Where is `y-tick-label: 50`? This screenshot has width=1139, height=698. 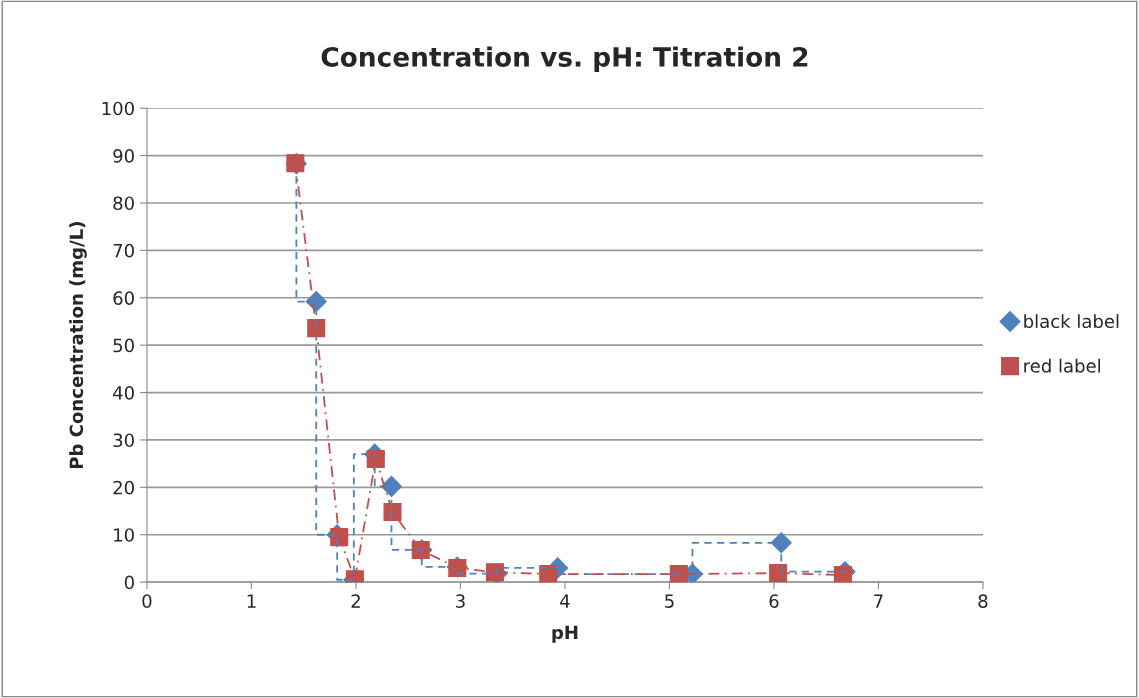
y-tick-label: 50 is located at coordinates (123, 345).